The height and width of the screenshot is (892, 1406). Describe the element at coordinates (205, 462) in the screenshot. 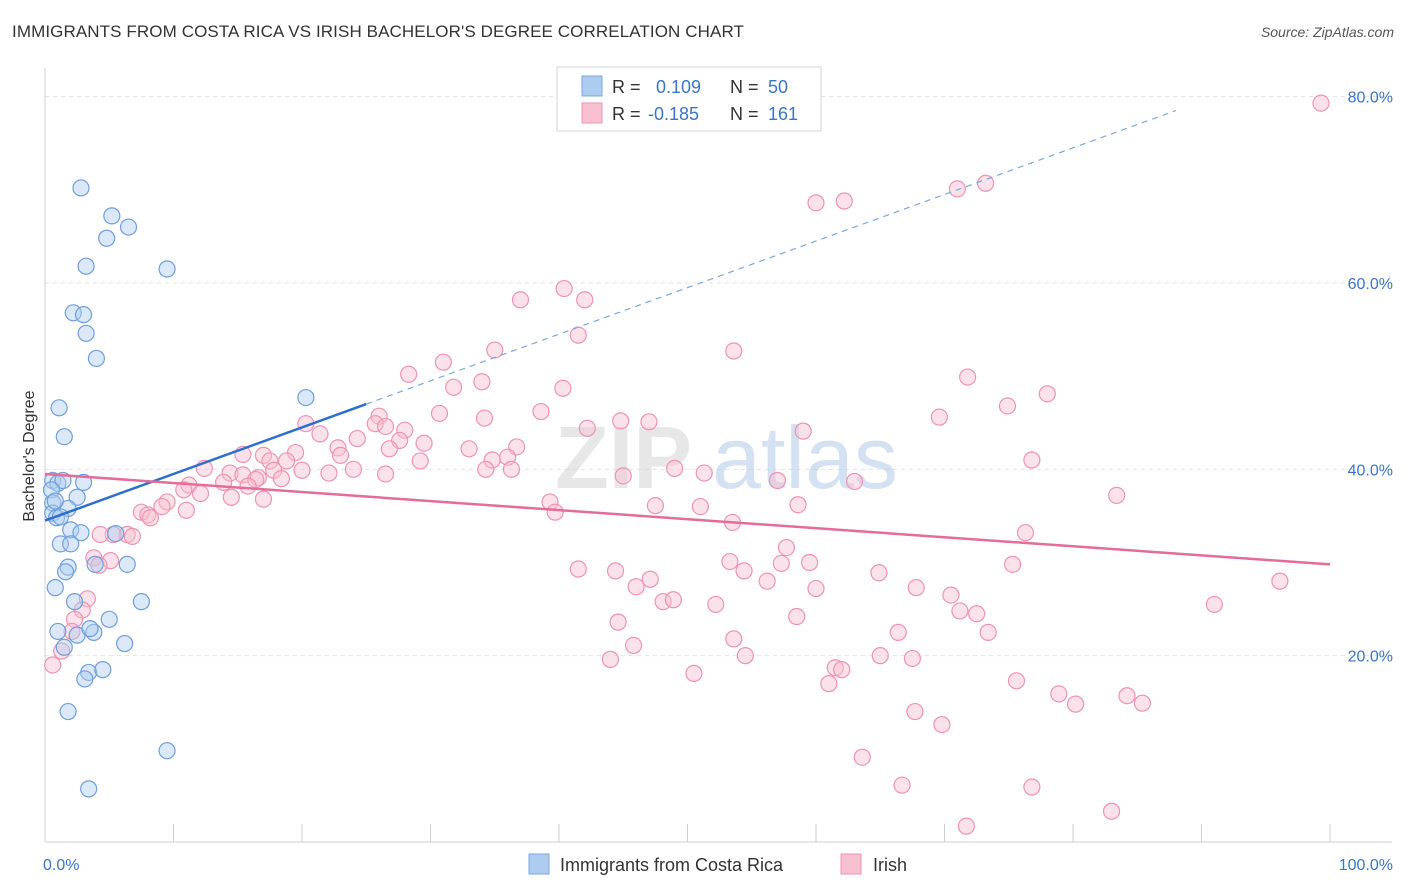

I see `costa-rica-trend-line` at that location.